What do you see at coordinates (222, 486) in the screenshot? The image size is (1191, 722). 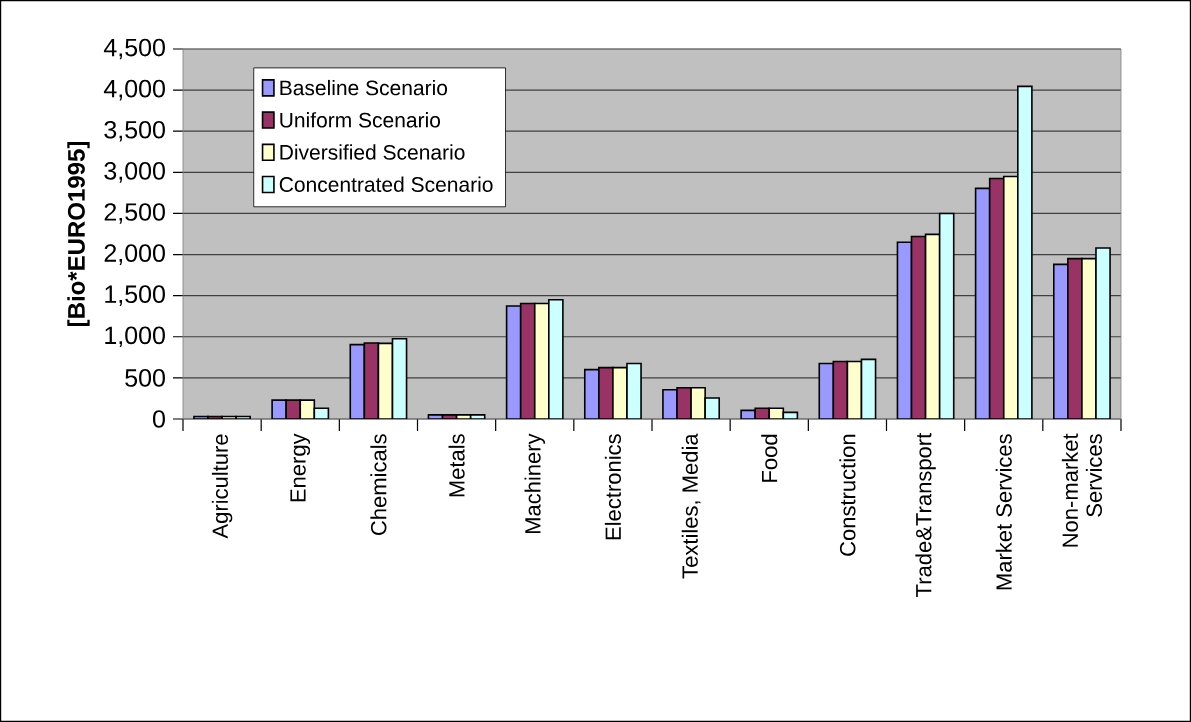 I see `x-tick-label: Agriculture` at bounding box center [222, 486].